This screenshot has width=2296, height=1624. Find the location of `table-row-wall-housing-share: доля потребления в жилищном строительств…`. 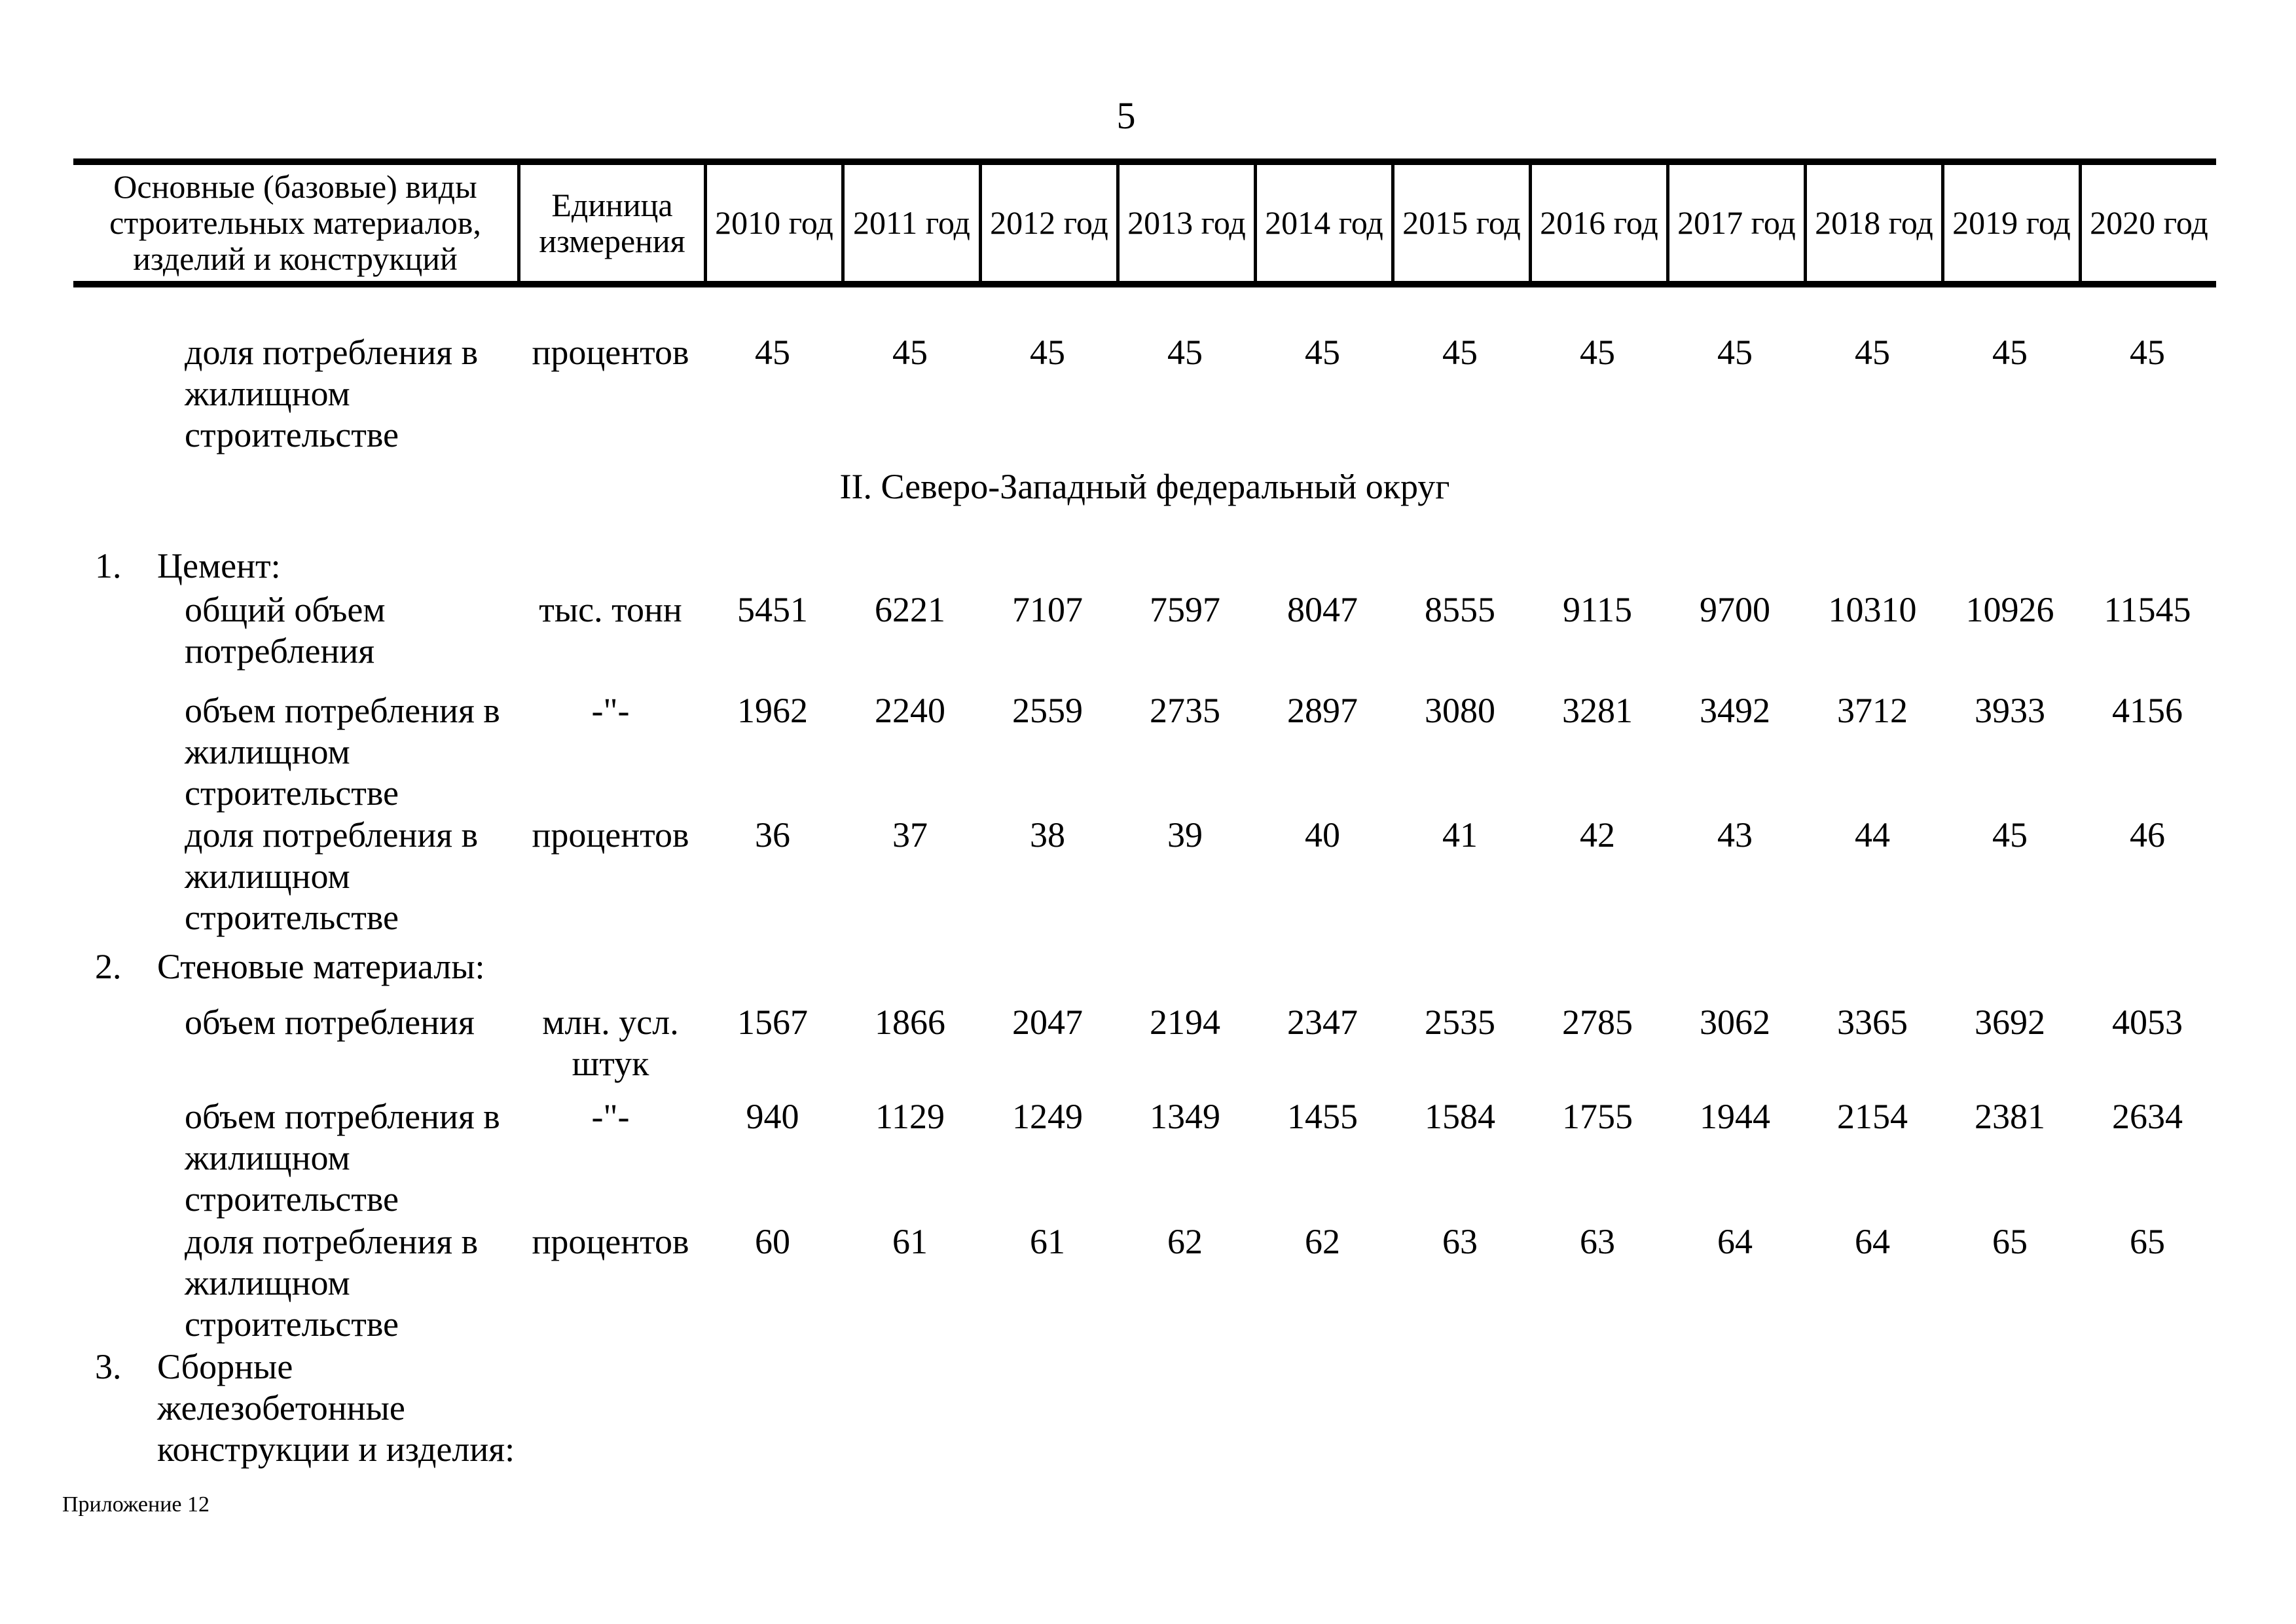

table-row-wall-housing-share: доля потребления в жилищном строительств… is located at coordinates (1144, 1283).